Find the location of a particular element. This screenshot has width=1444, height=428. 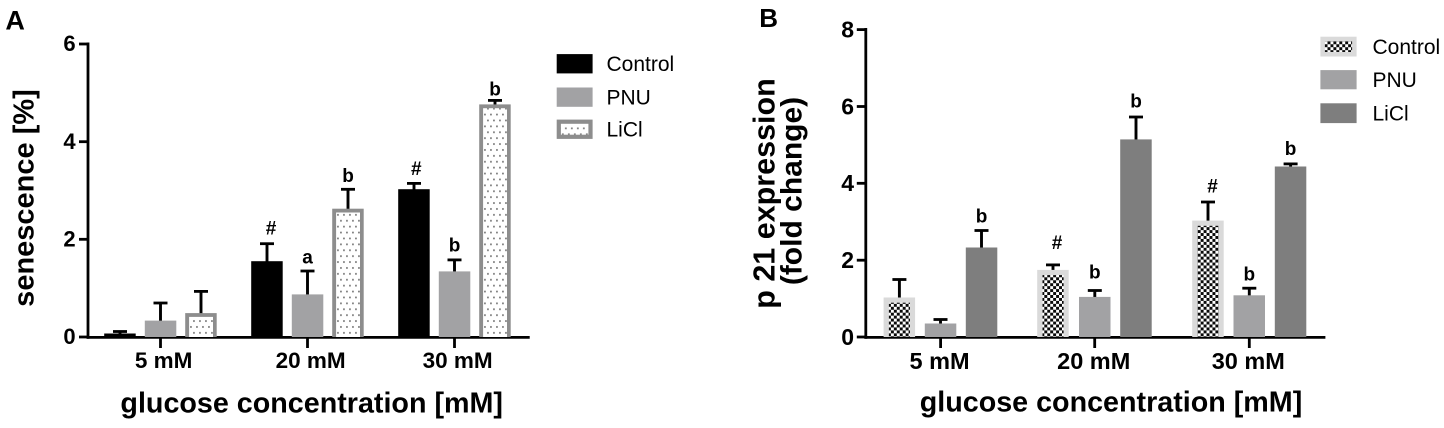

svg-text: a is located at coordinates (307, 257).